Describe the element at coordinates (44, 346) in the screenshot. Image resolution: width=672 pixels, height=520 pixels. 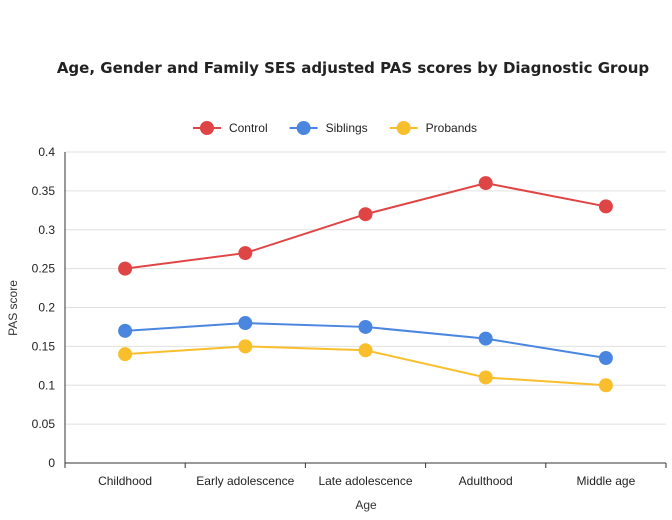
I see `y-tick-label: 0.15` at that location.